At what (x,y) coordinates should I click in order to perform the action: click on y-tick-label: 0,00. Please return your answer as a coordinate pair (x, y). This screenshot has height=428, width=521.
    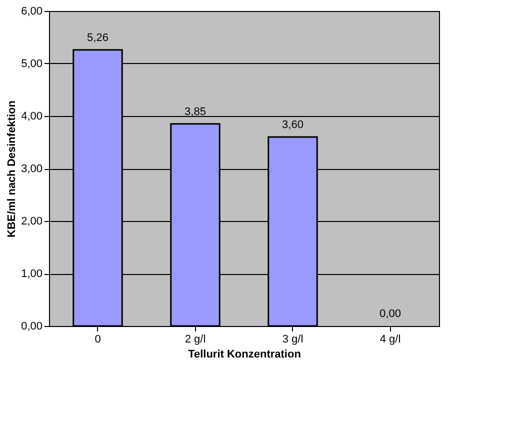
    Looking at the image, I should click on (31, 326).